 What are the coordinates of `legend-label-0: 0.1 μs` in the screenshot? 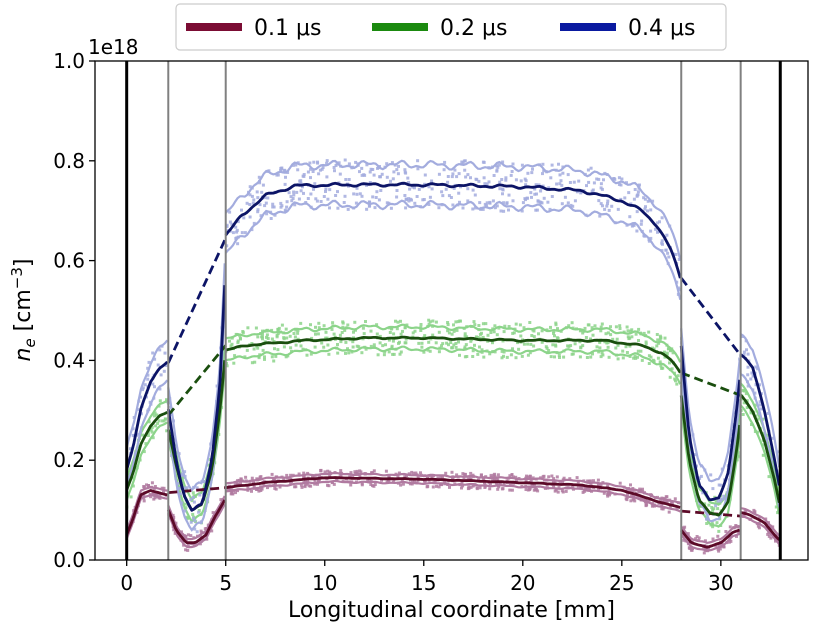 It's located at (287, 28).